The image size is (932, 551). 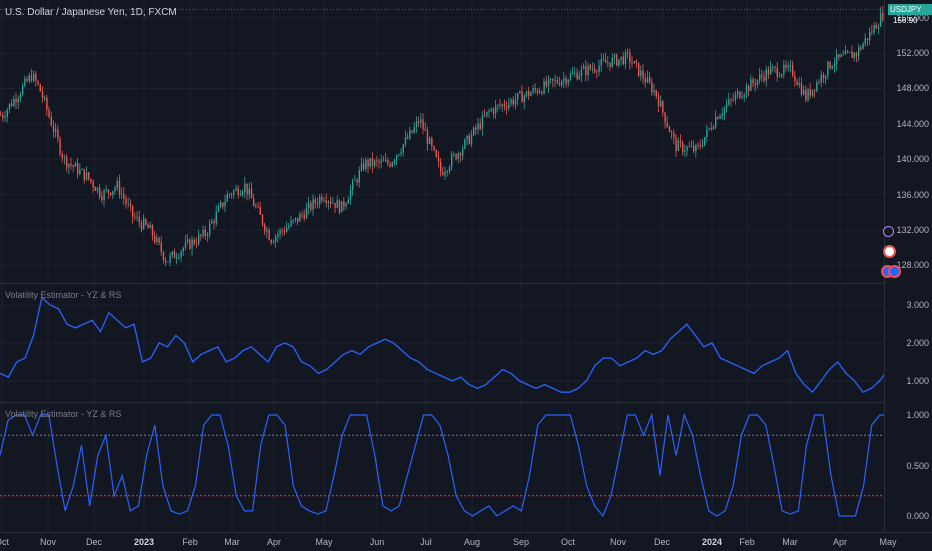 What do you see at coordinates (472, 542) in the screenshot?
I see `time-axis-label: Aug` at bounding box center [472, 542].